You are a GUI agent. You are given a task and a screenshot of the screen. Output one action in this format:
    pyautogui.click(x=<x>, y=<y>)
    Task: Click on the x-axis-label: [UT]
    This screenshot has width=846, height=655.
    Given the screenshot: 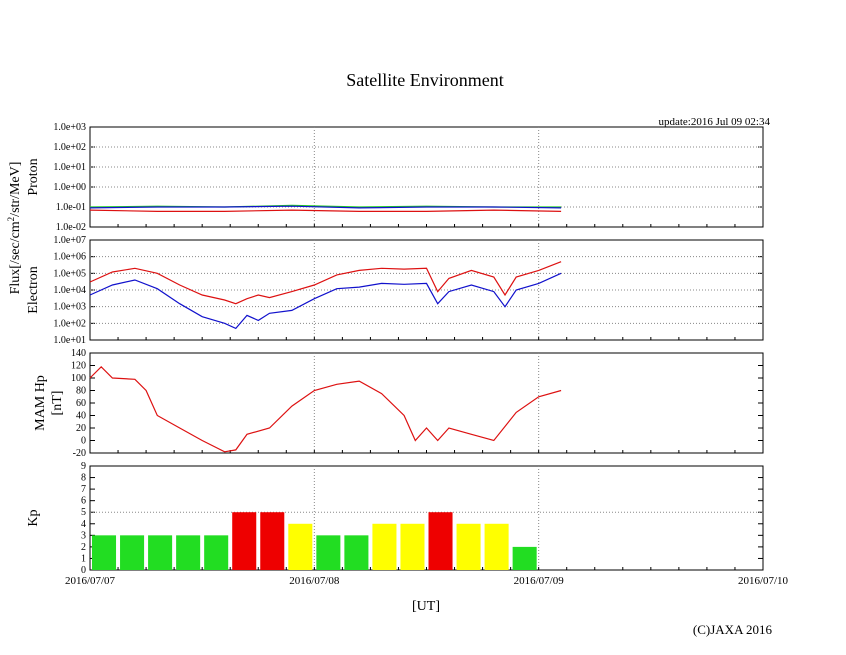 What is the action you would take?
    pyautogui.click(x=426, y=606)
    